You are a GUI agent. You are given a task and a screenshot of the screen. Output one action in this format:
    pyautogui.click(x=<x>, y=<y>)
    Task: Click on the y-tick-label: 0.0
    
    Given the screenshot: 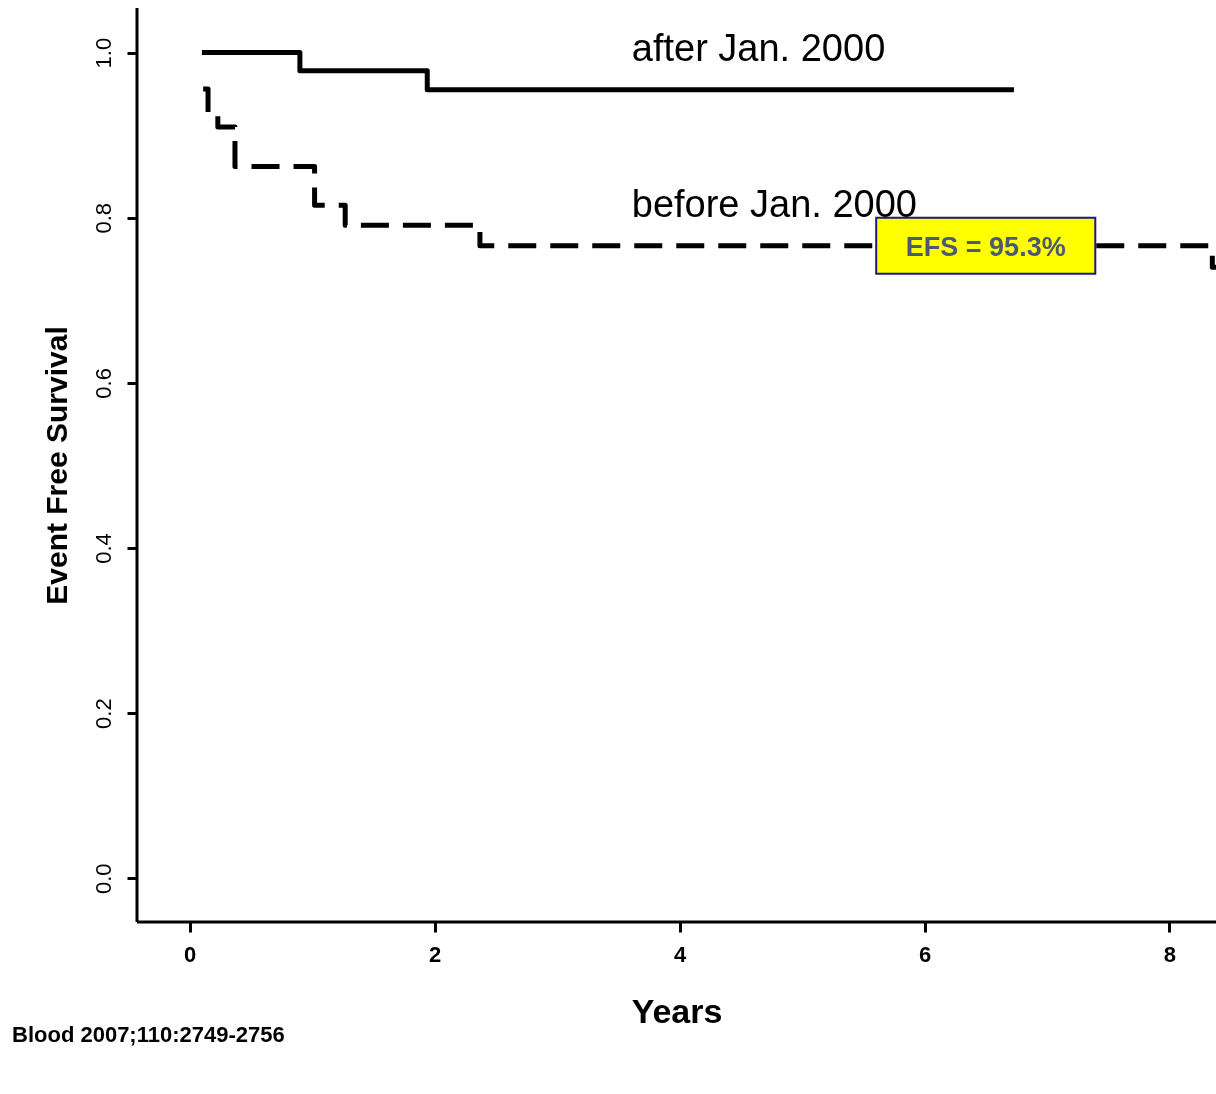 What is the action you would take?
    pyautogui.click(x=103, y=879)
    